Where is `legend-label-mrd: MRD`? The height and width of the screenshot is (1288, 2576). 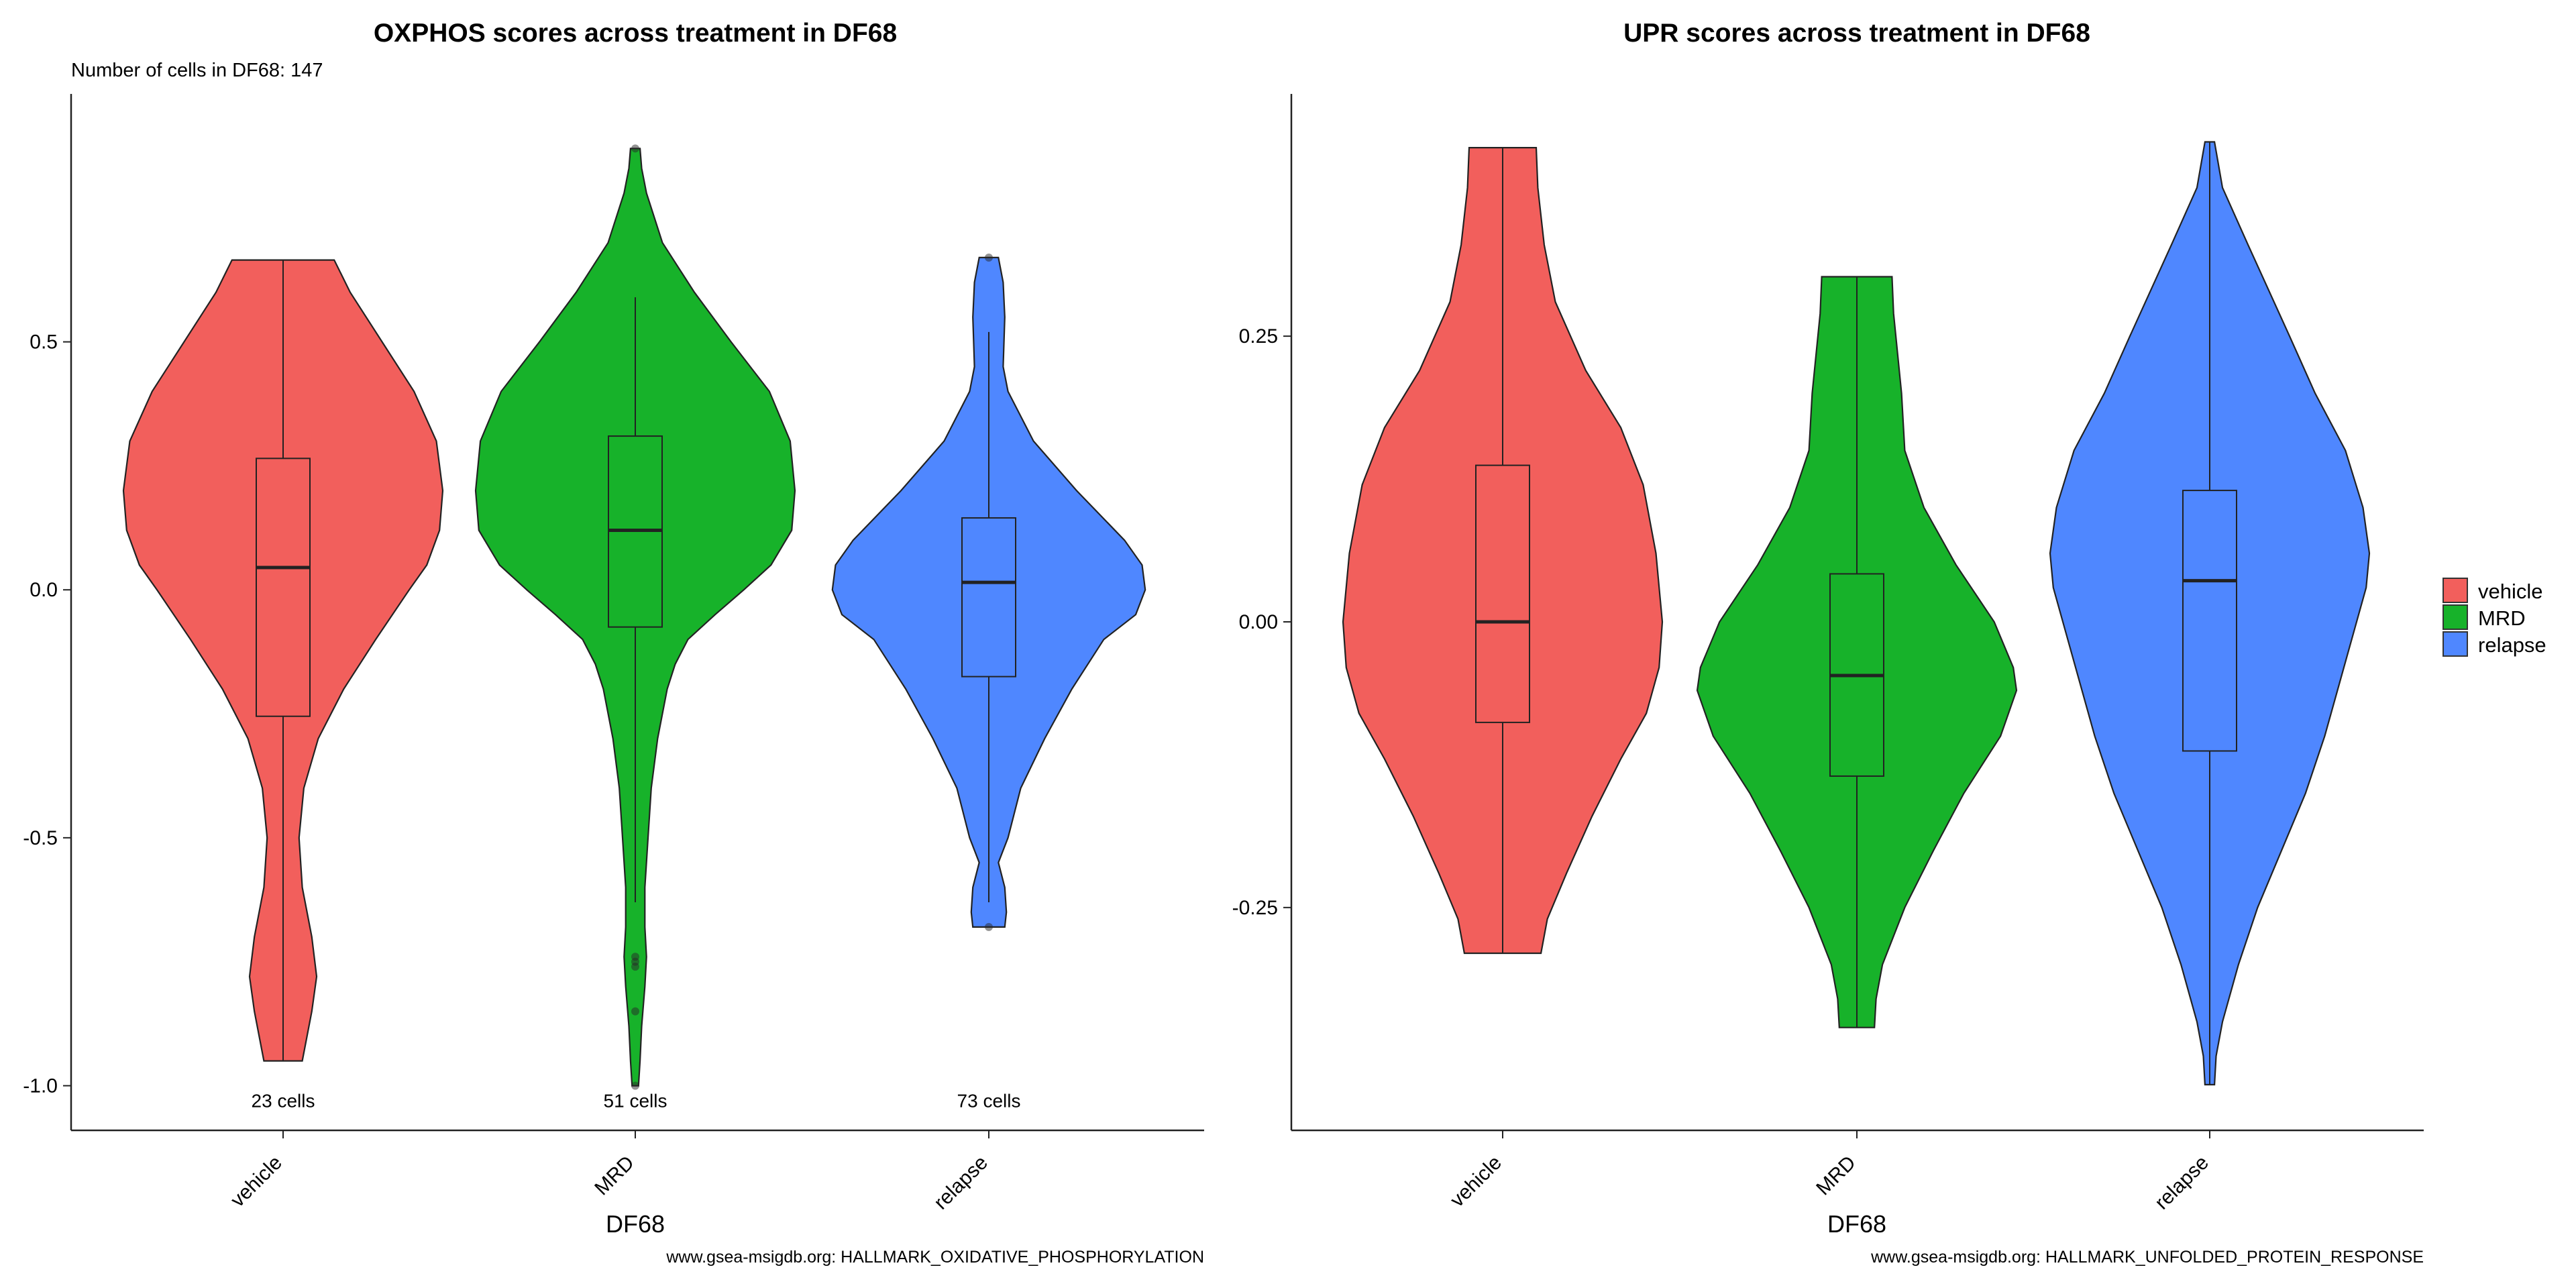 legend-label-mrd: MRD is located at coordinates (2502, 618).